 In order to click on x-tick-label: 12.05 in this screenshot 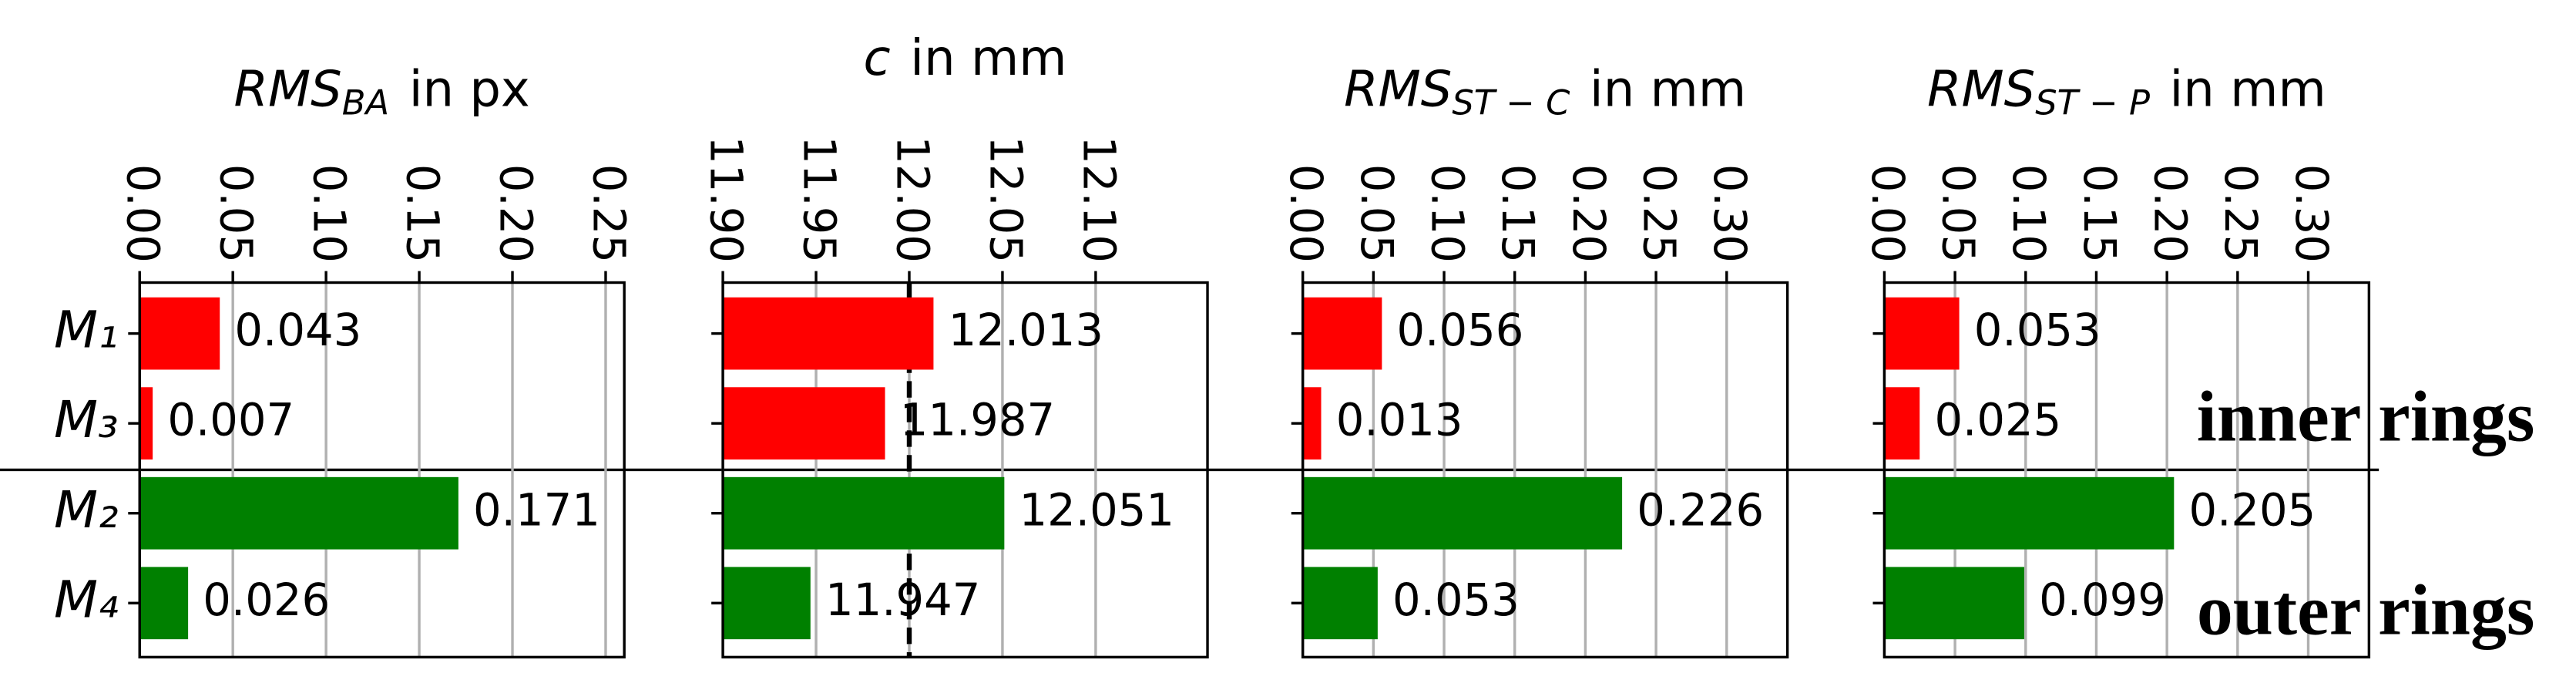, I will do `click(1005, 199)`.